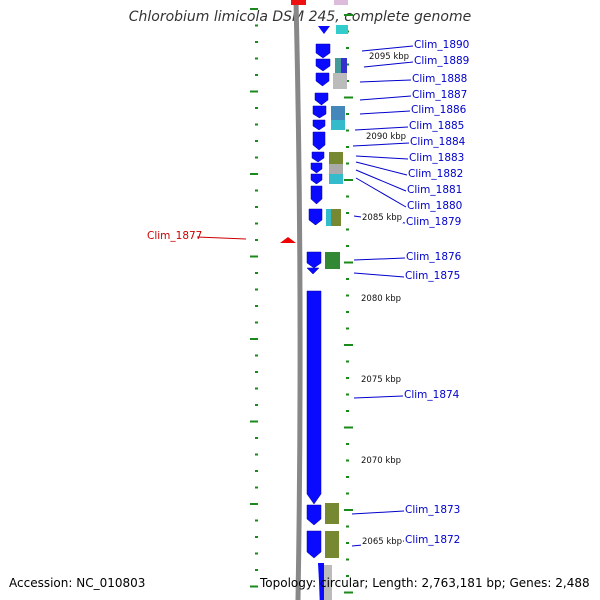 This screenshot has width=600, height=600. What do you see at coordinates (436, 174) in the screenshot?
I see `gene-label-clim-1882: Clim_1882` at bounding box center [436, 174].